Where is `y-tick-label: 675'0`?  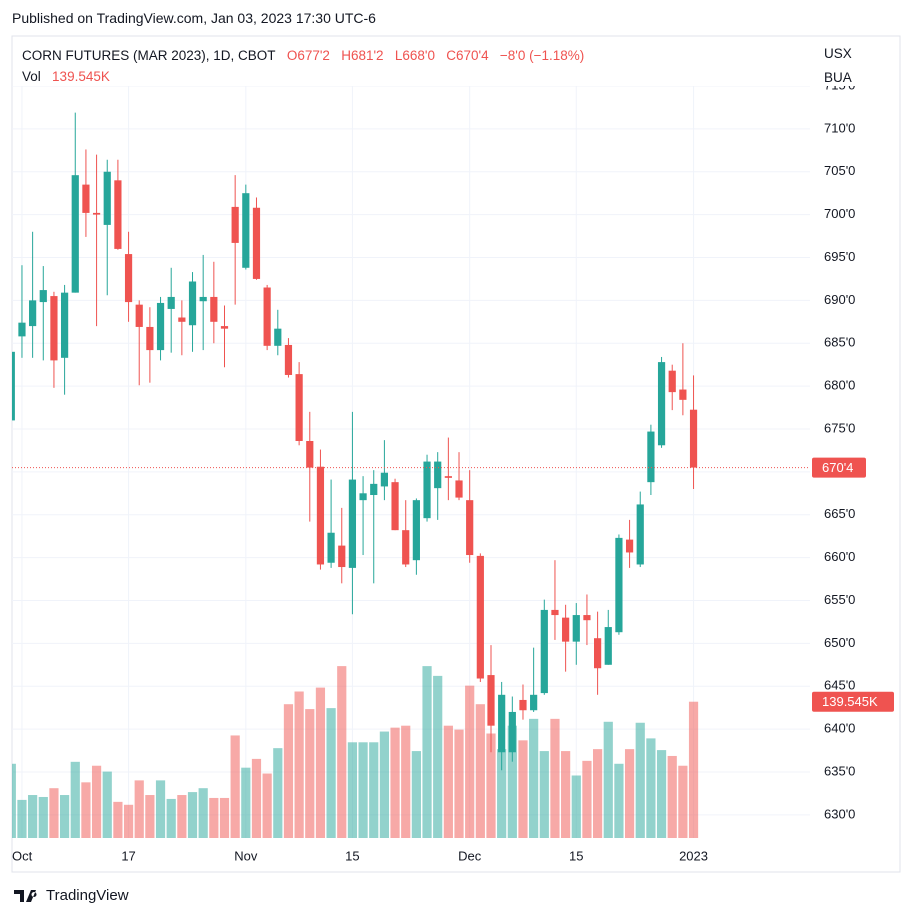
y-tick-label: 675'0 is located at coordinates (839, 427).